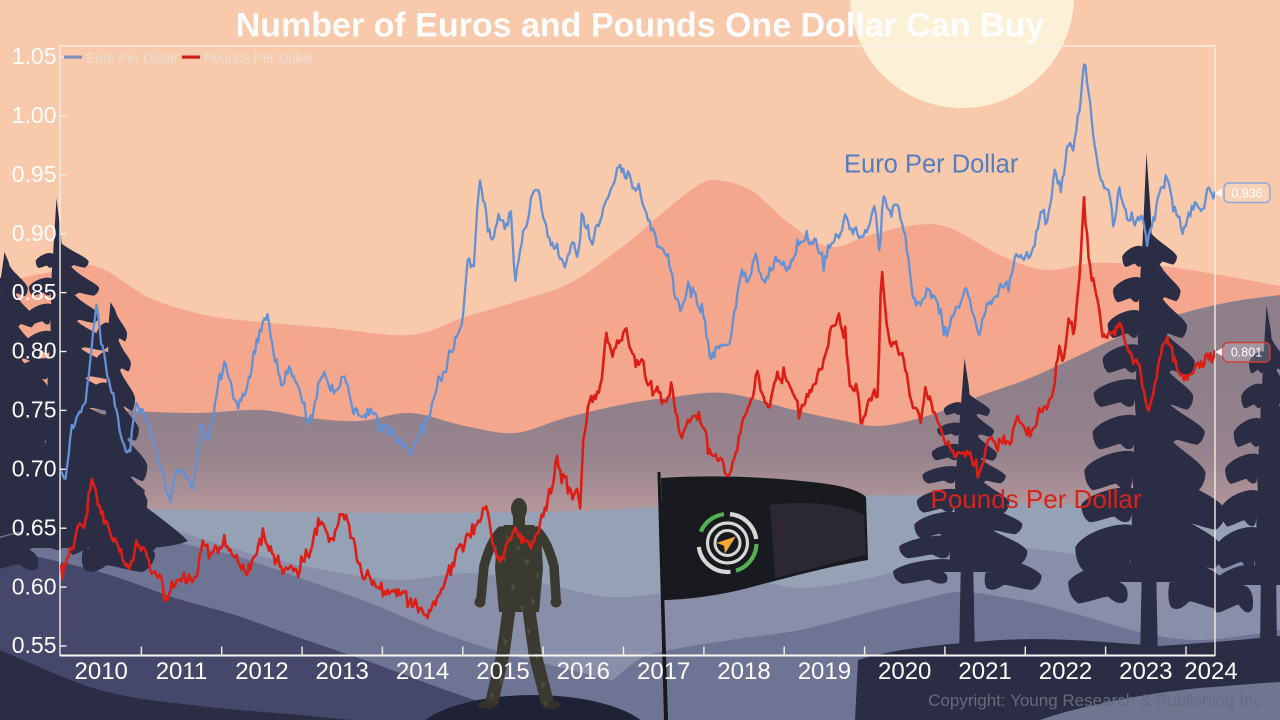 The height and width of the screenshot is (720, 1280). What do you see at coordinates (34, 645) in the screenshot?
I see `svg-text: 0.55` at bounding box center [34, 645].